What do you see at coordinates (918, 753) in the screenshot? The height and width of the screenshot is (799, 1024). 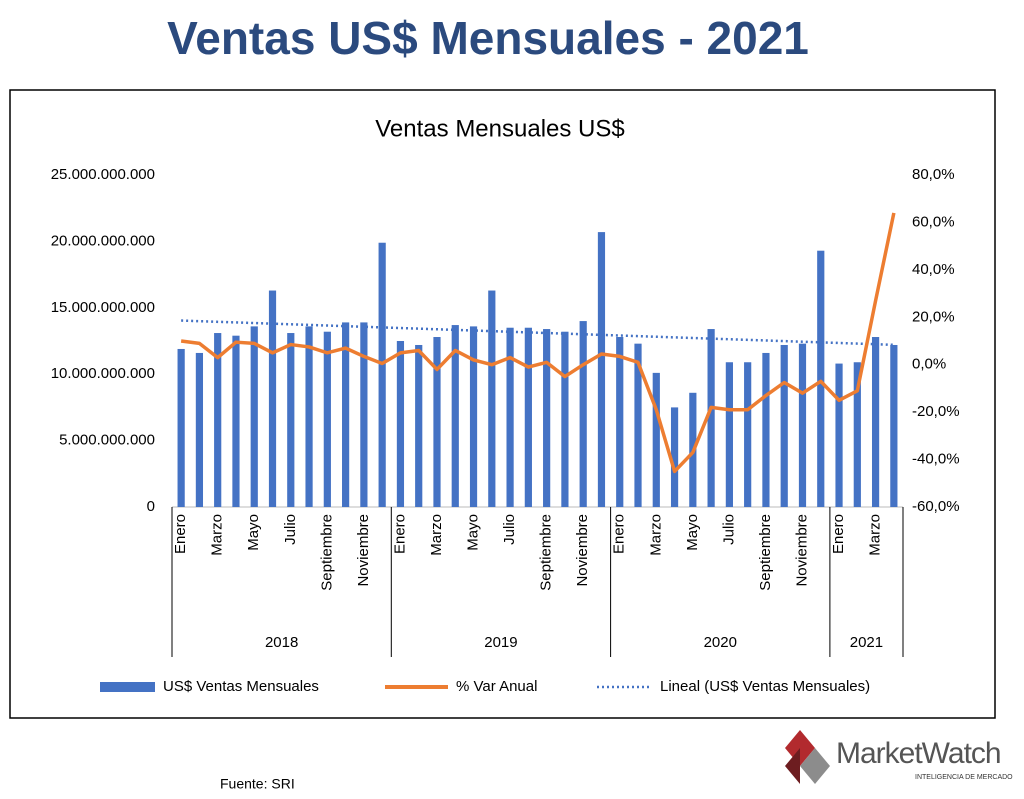 I see `logo-text: MarketWatch` at bounding box center [918, 753].